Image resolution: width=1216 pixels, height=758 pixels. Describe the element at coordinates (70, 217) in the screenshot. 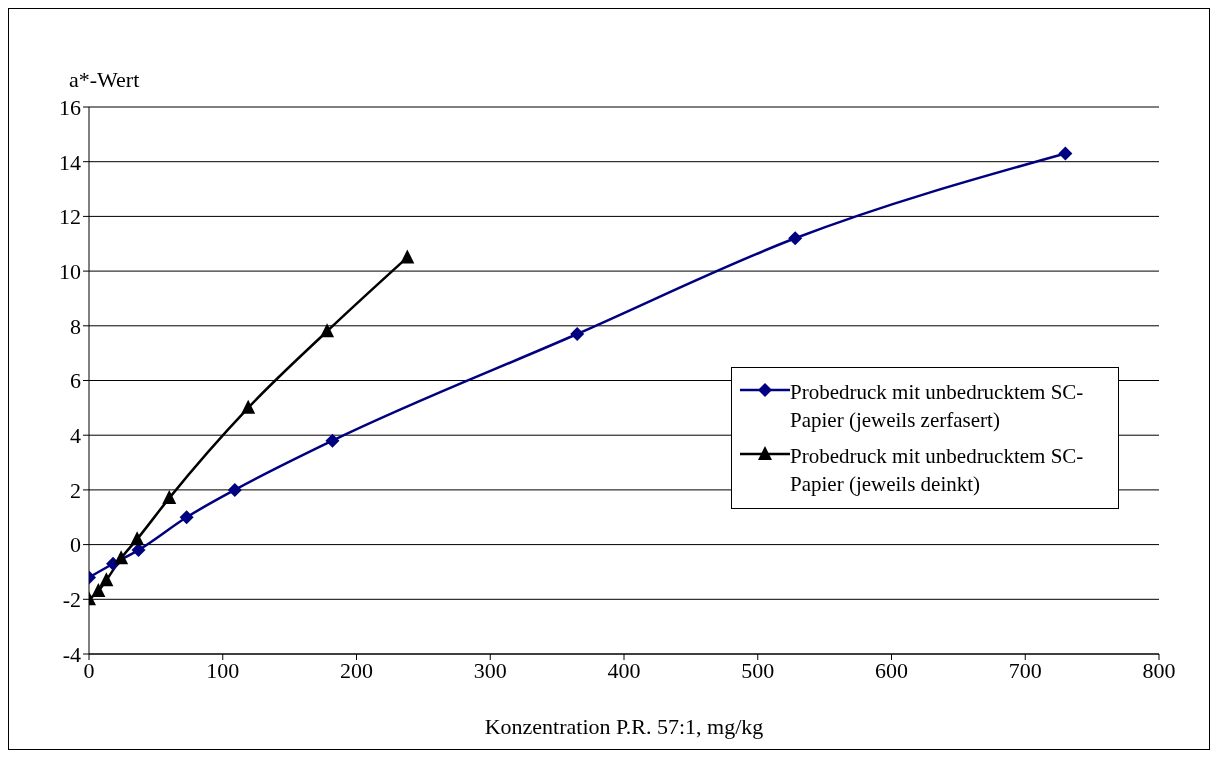

I see `y-tick-label: 12` at that location.